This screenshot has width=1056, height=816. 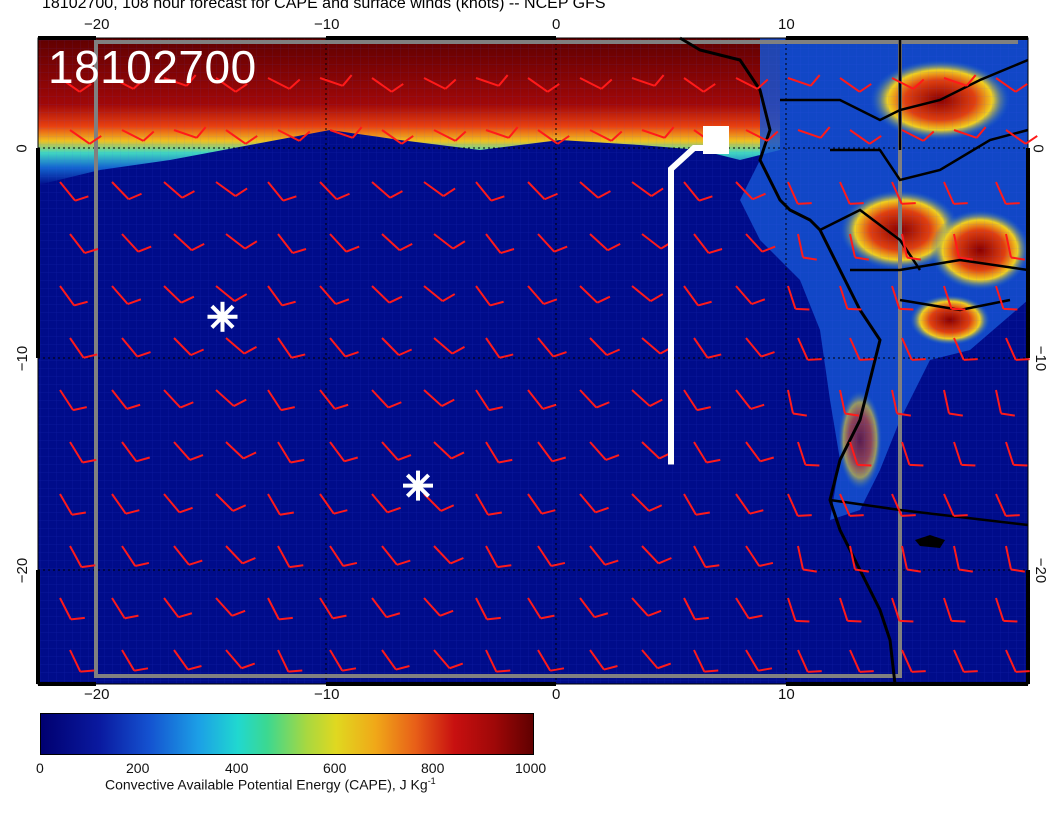 I want to click on lon-tick-bottom: −10, so click(x=327, y=694).